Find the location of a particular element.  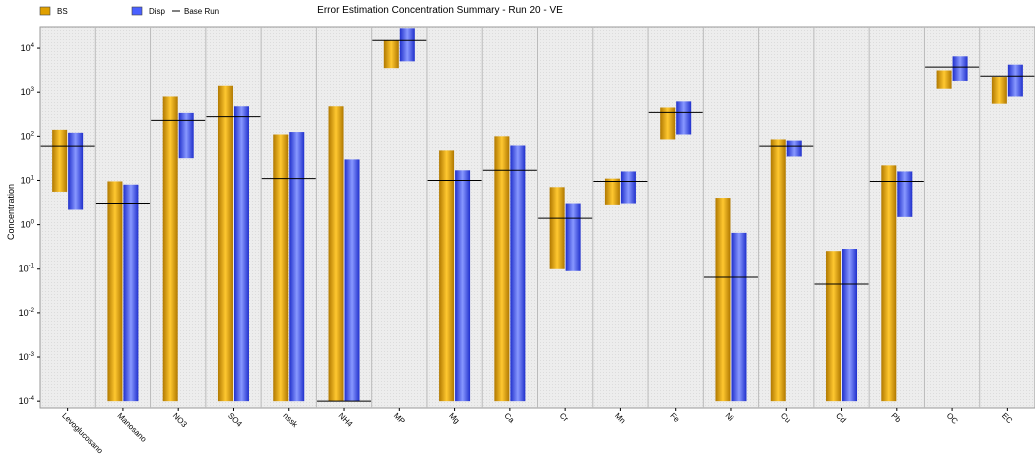

x-category-label: Levoglucosano is located at coordinates (82, 433).